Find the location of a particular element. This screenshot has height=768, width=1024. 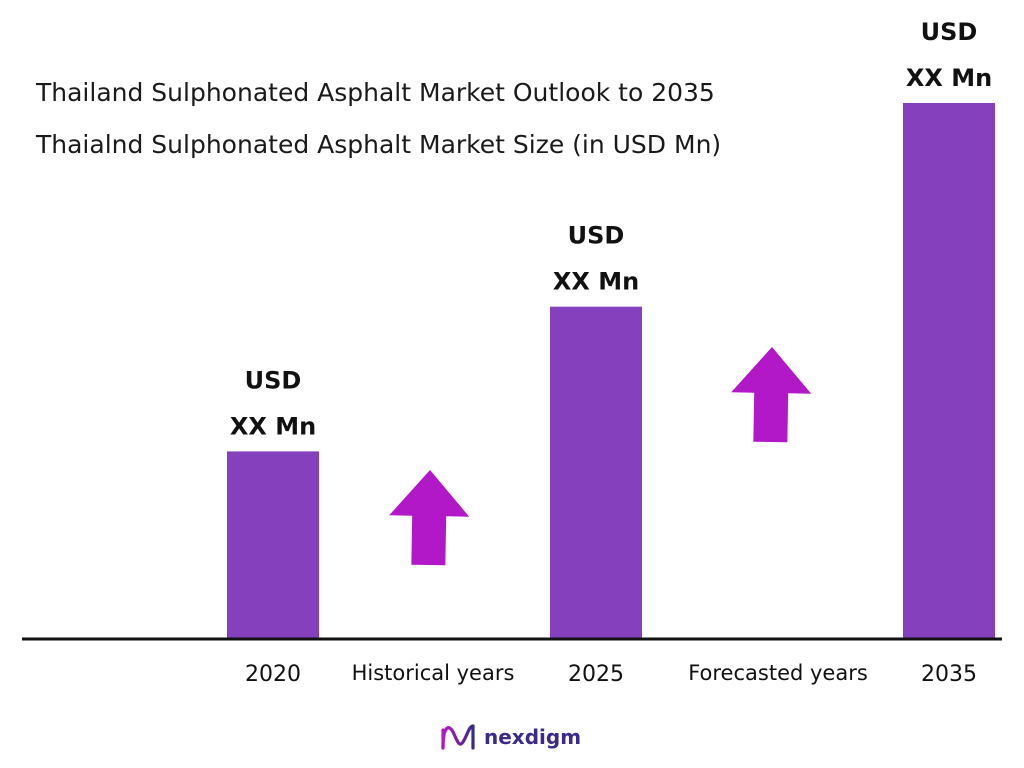

brand-logo: nexdigm is located at coordinates (510, 737).